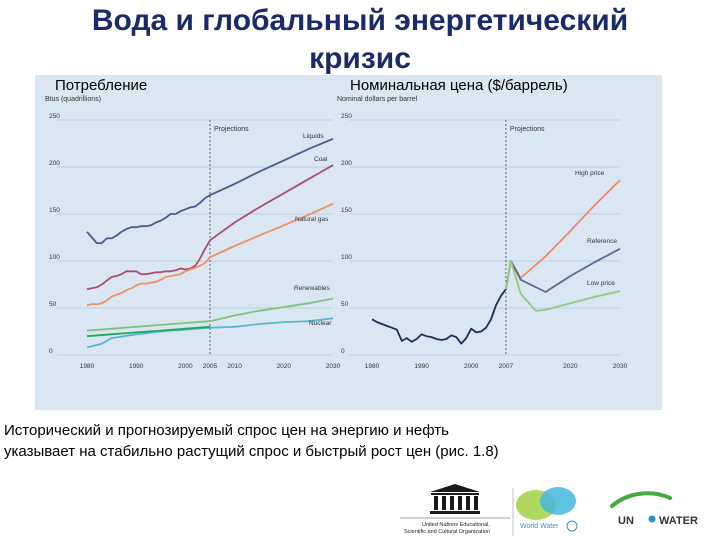 The width and height of the screenshot is (720, 545). I want to click on unesco-text-line2: Scientific and Cultural Organization, so click(447, 532).